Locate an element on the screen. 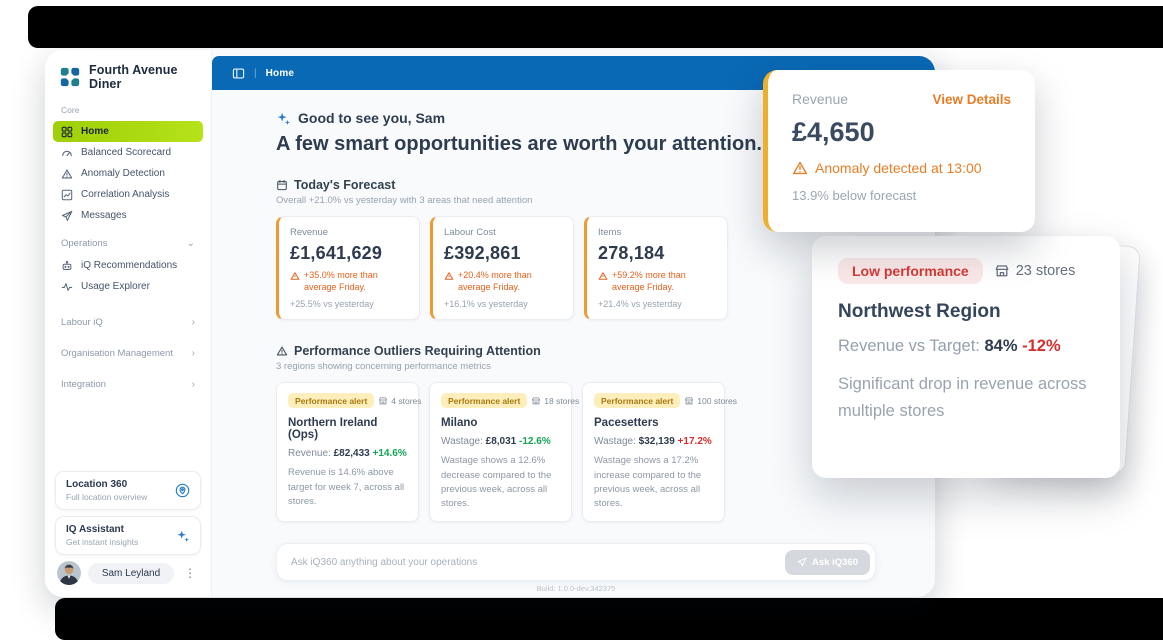 This screenshot has width=1163, height=643. outlier-metric-change: +14.6% is located at coordinates (389, 454).